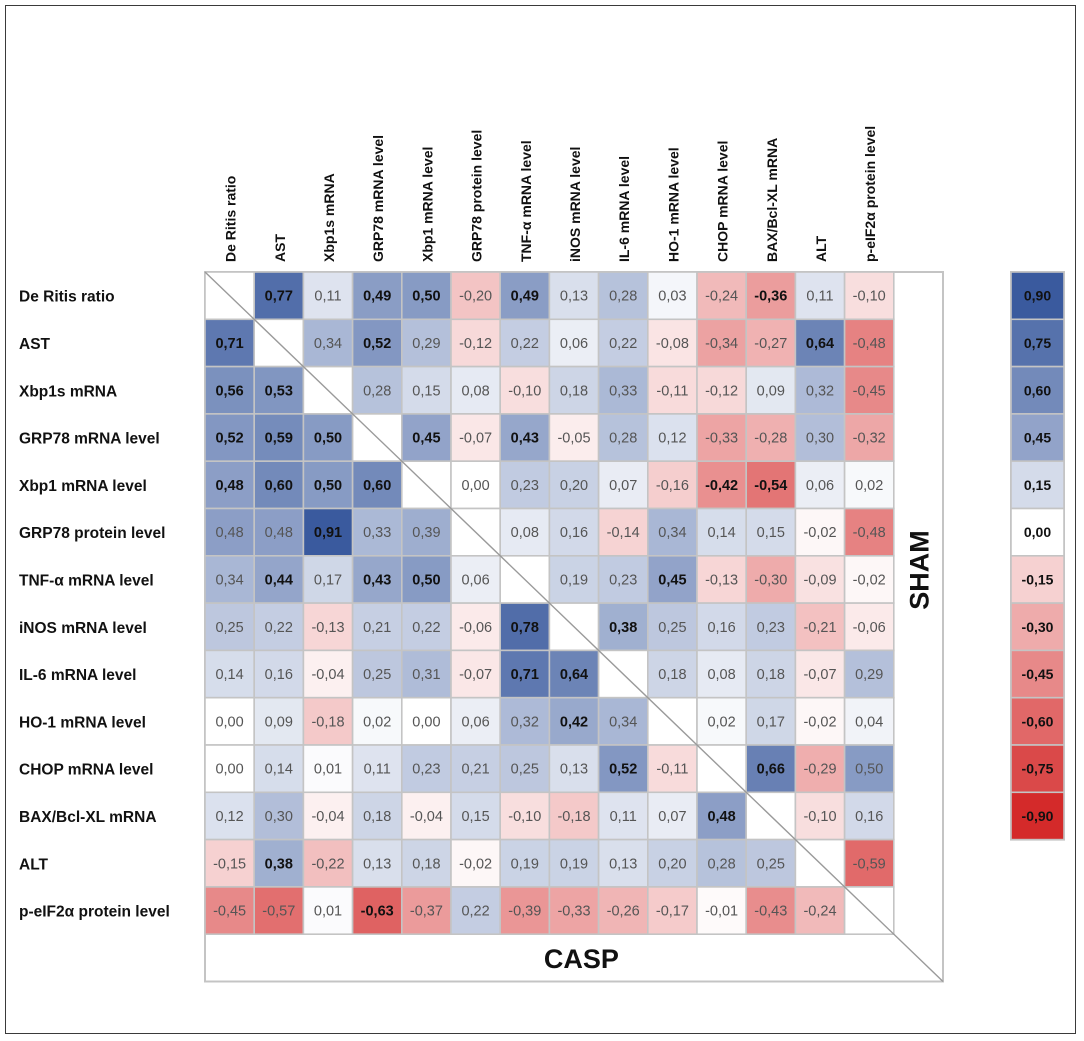  Describe the element at coordinates (86, 770) in the screenshot. I see `row-label-chop-mrna-level: CHOP mRNA level` at that location.